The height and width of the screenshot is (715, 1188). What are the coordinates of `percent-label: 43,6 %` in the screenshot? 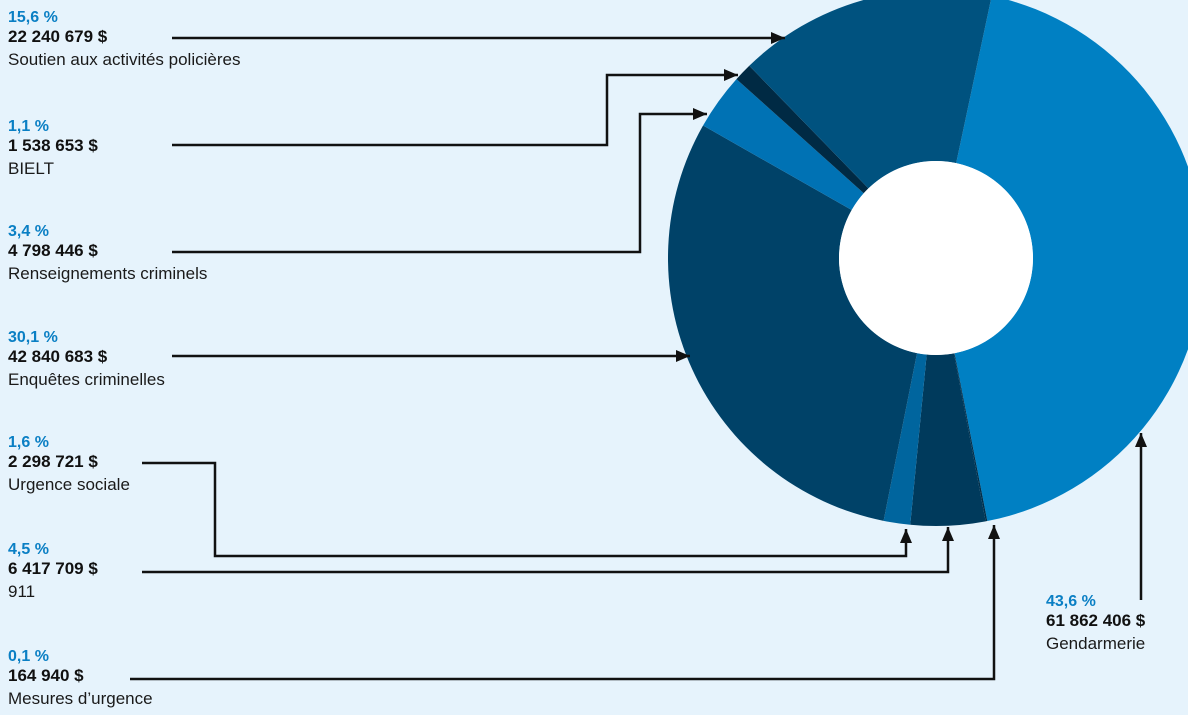 It's located at (1071, 601).